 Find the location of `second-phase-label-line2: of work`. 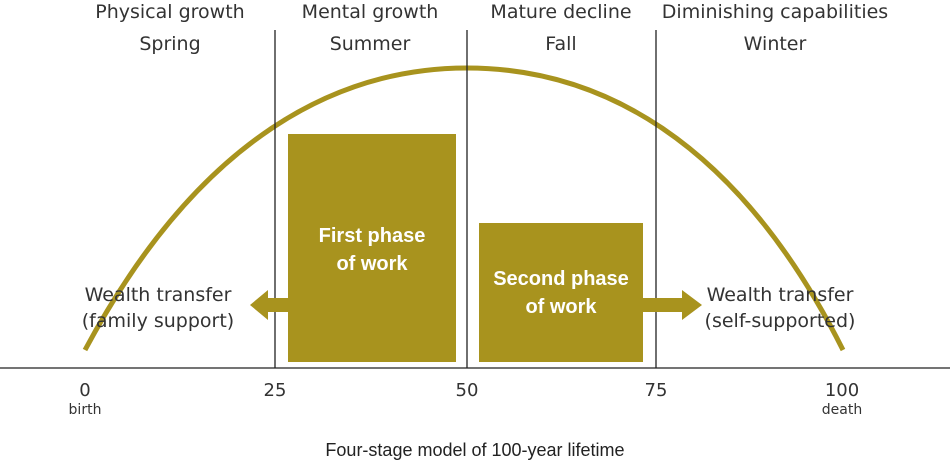

second-phase-label-line2: of work is located at coordinates (561, 307).